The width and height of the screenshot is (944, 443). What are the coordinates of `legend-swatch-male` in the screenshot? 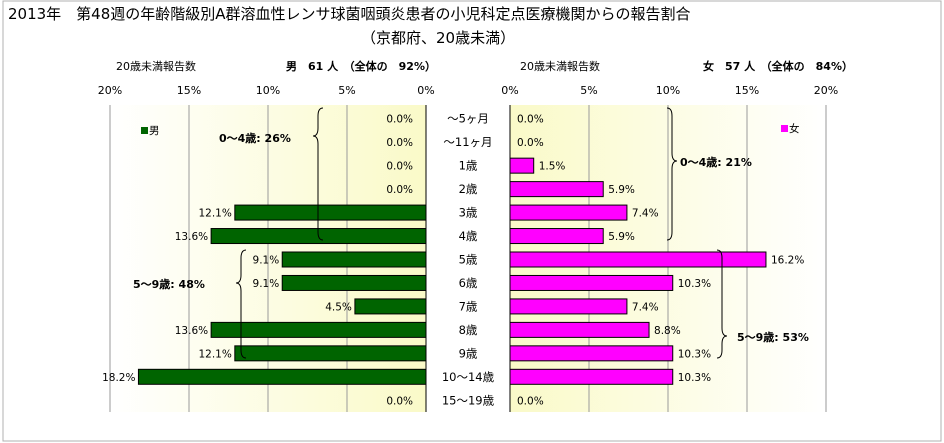 It's located at (144, 130).